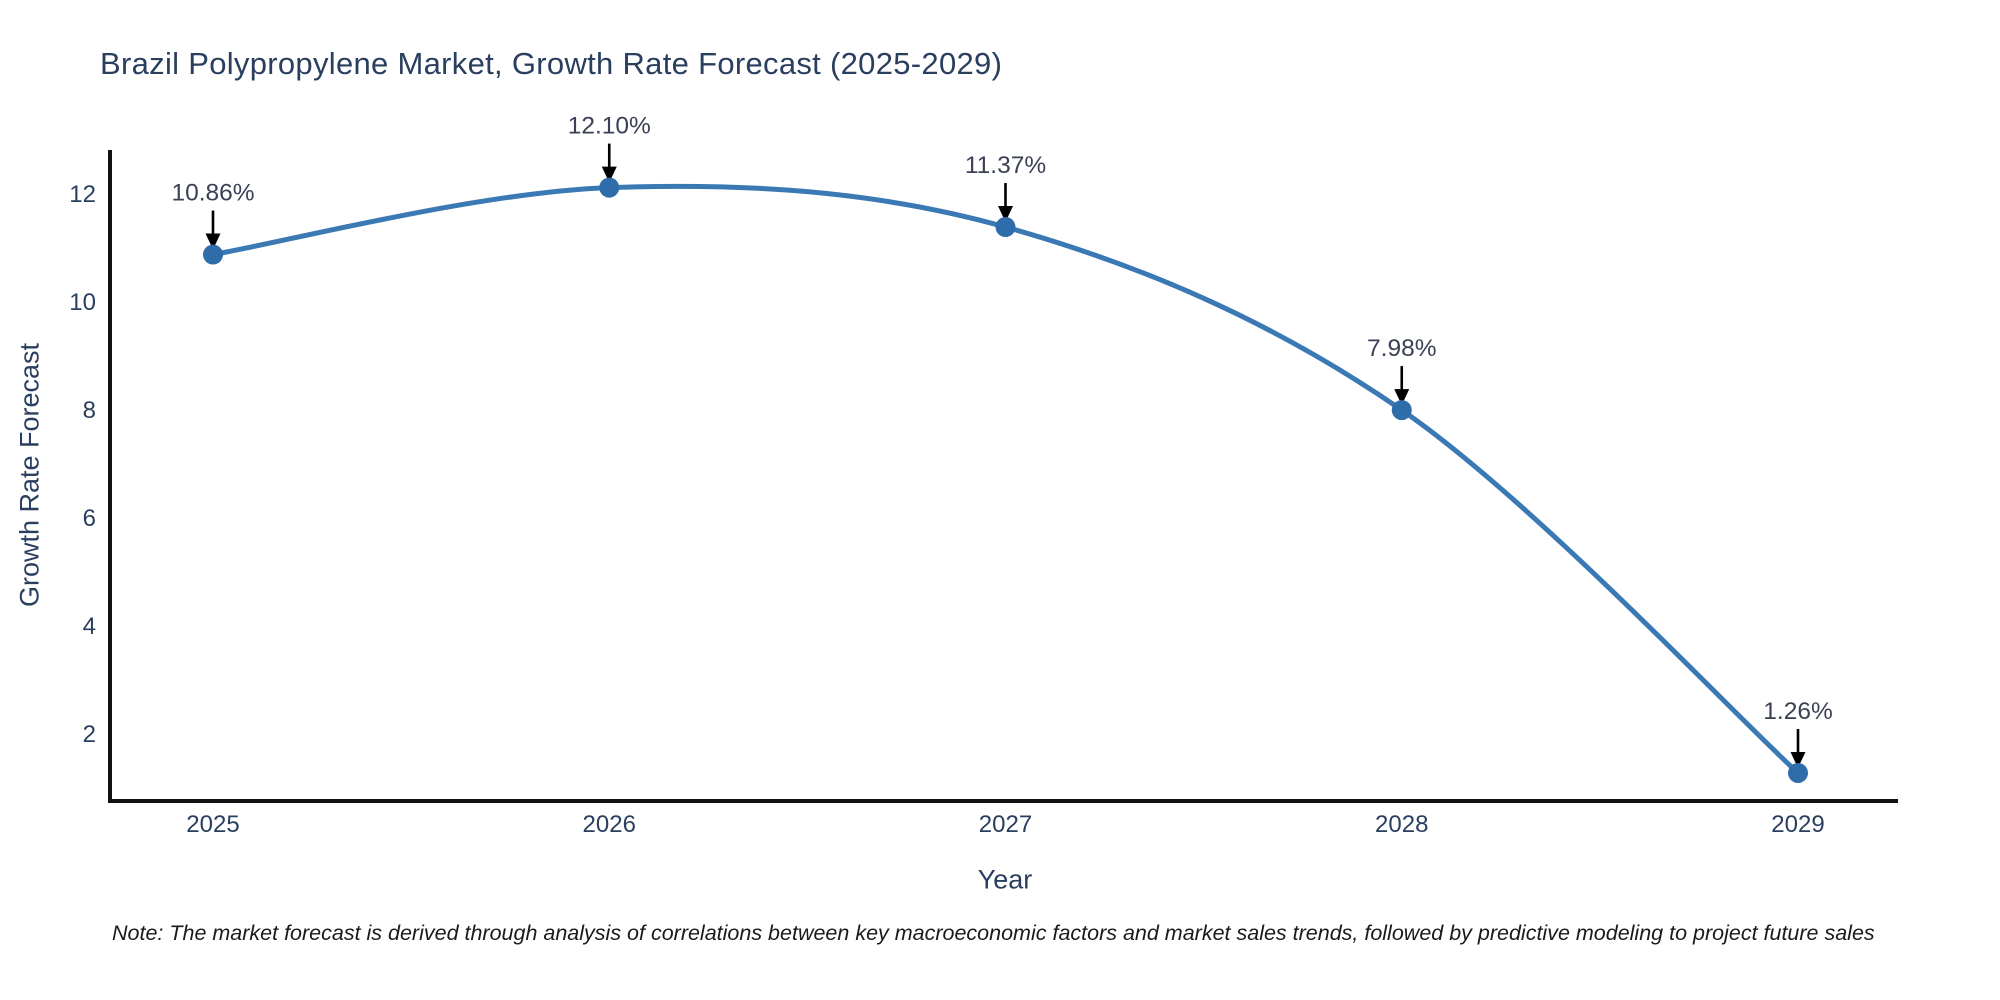 Image resolution: width=2000 pixels, height=1000 pixels. I want to click on y-tick-label: 6, so click(89, 518).